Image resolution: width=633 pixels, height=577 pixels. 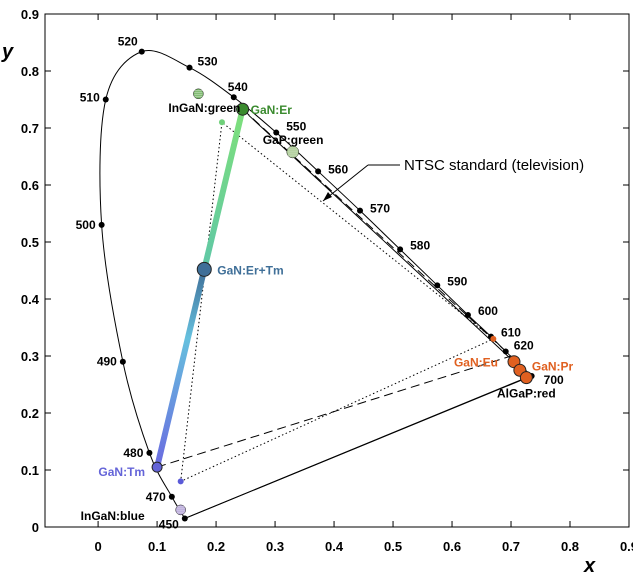 I want to click on wavelength-label: 520, so click(x=128, y=42).